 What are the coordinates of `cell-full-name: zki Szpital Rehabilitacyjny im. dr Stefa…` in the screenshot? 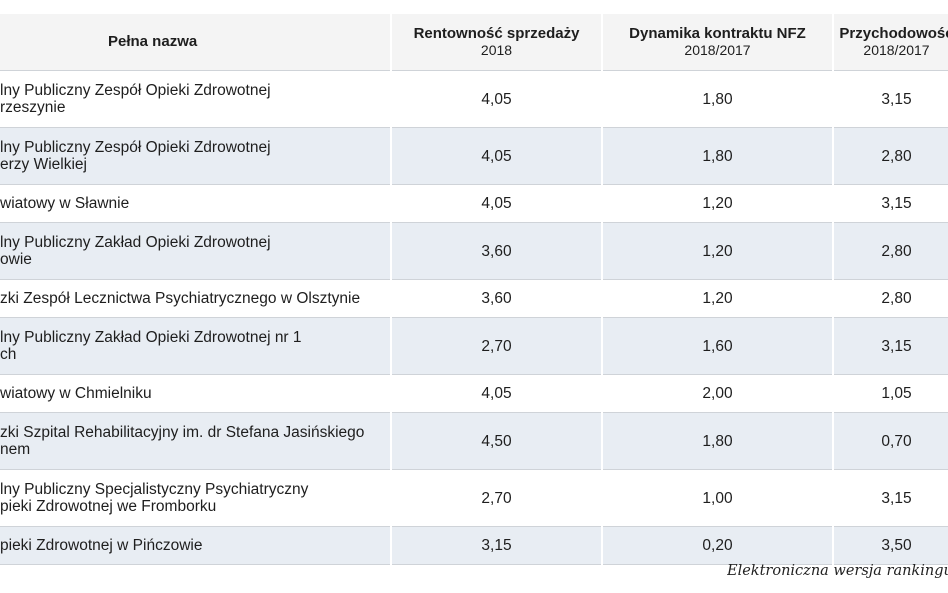 It's located at (196, 441).